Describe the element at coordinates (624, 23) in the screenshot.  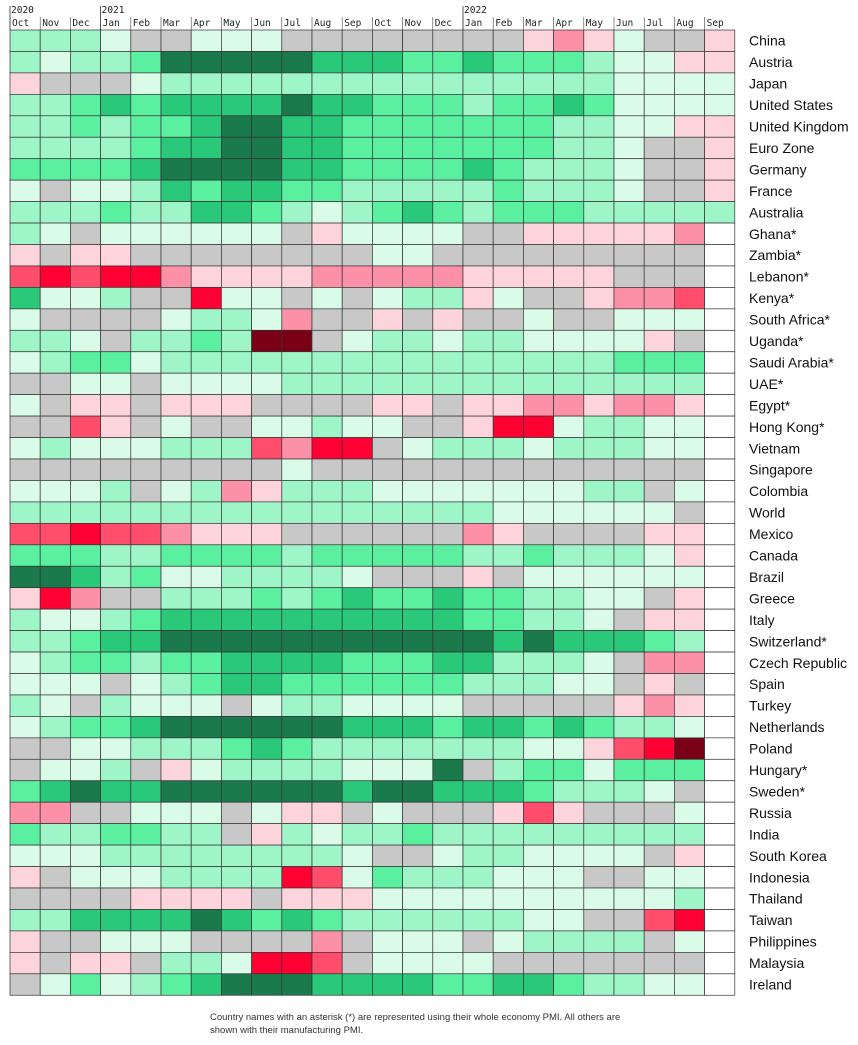
I see `month-label: Jun` at that location.